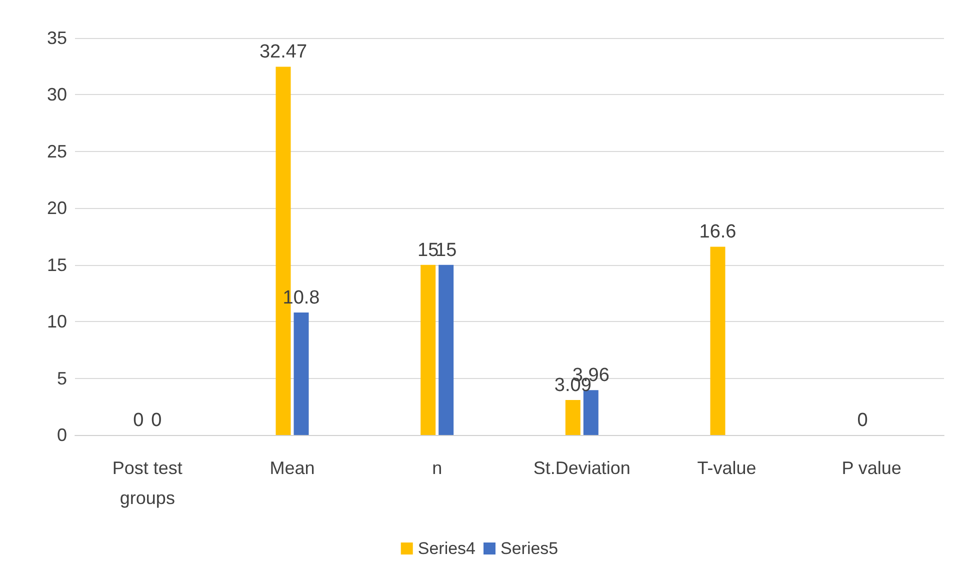  What do you see at coordinates (61, 435) in the screenshot?
I see `y-tick-label: 0` at bounding box center [61, 435].